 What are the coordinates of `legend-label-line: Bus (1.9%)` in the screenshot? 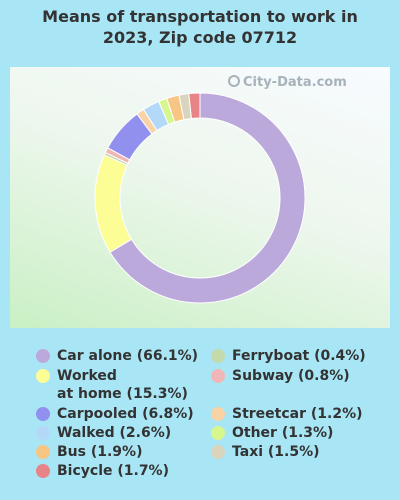 It's located at (100, 452).